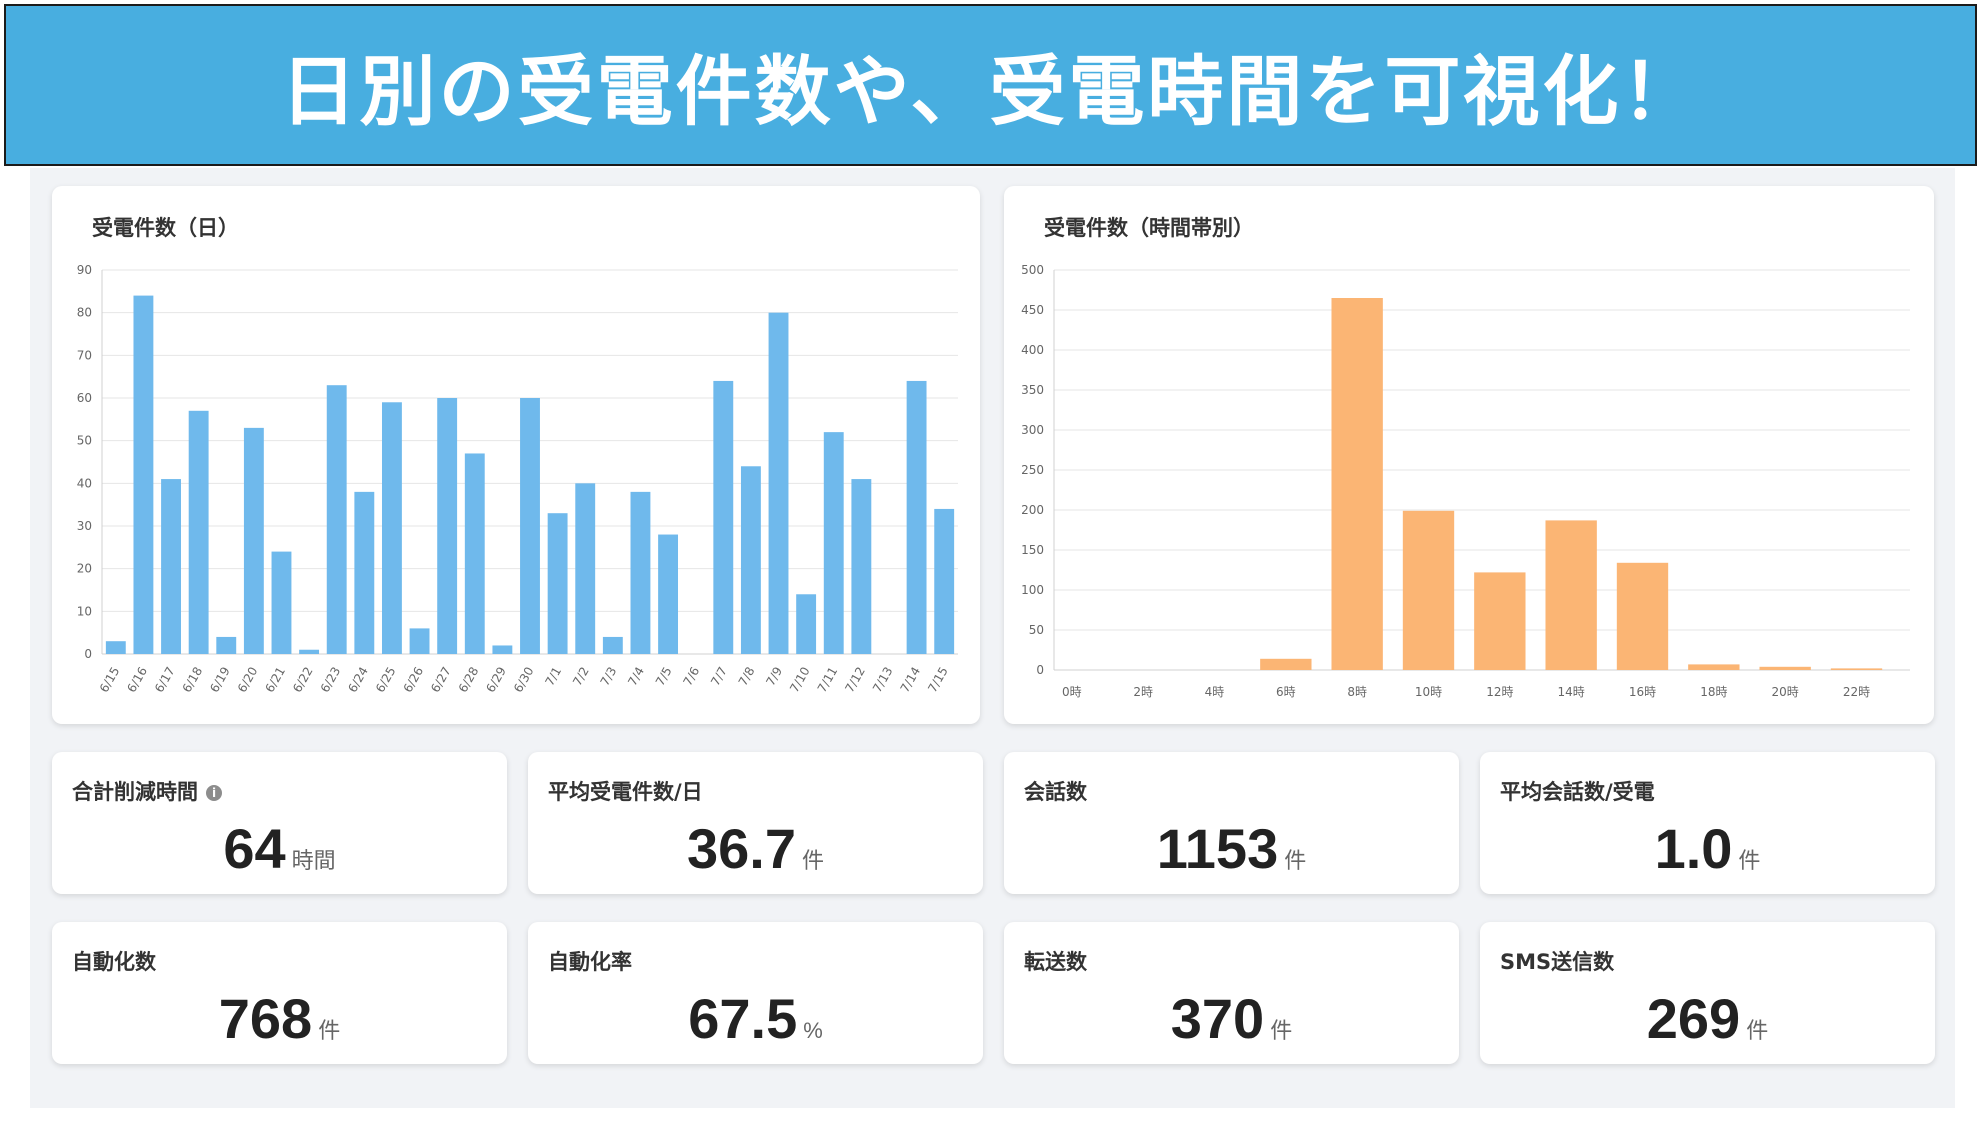  Describe the element at coordinates (84, 313) in the screenshot. I see `y-tick-label: 80` at that location.